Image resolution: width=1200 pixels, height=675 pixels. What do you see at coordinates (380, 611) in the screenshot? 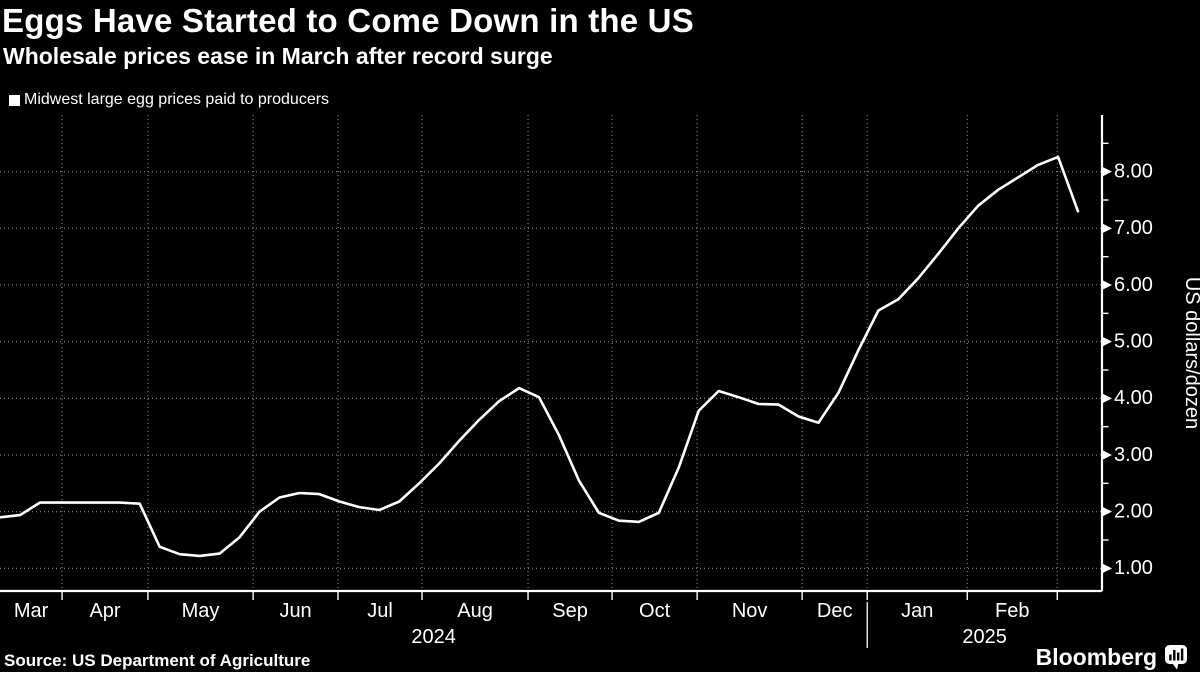
I see `month-label: Jul` at bounding box center [380, 611].